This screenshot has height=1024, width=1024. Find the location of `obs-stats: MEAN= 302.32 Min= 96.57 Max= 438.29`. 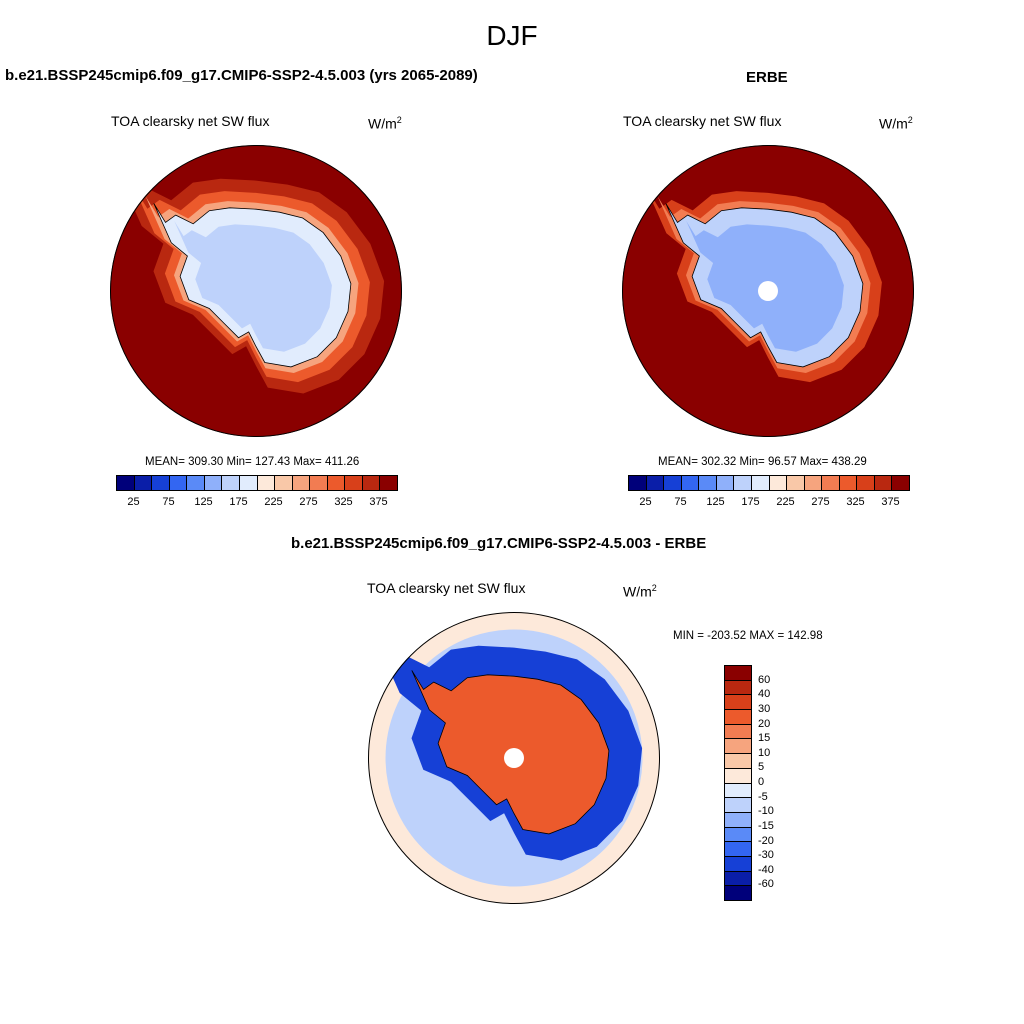

obs-stats: MEAN= 302.32 Min= 96.57 Max= 438.29 is located at coordinates (762, 462).